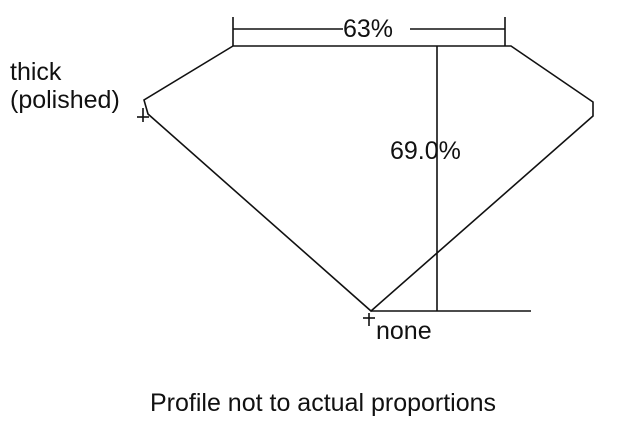 The image size is (640, 430). I want to click on depth-percentage-label: 69.0%, so click(425, 151).